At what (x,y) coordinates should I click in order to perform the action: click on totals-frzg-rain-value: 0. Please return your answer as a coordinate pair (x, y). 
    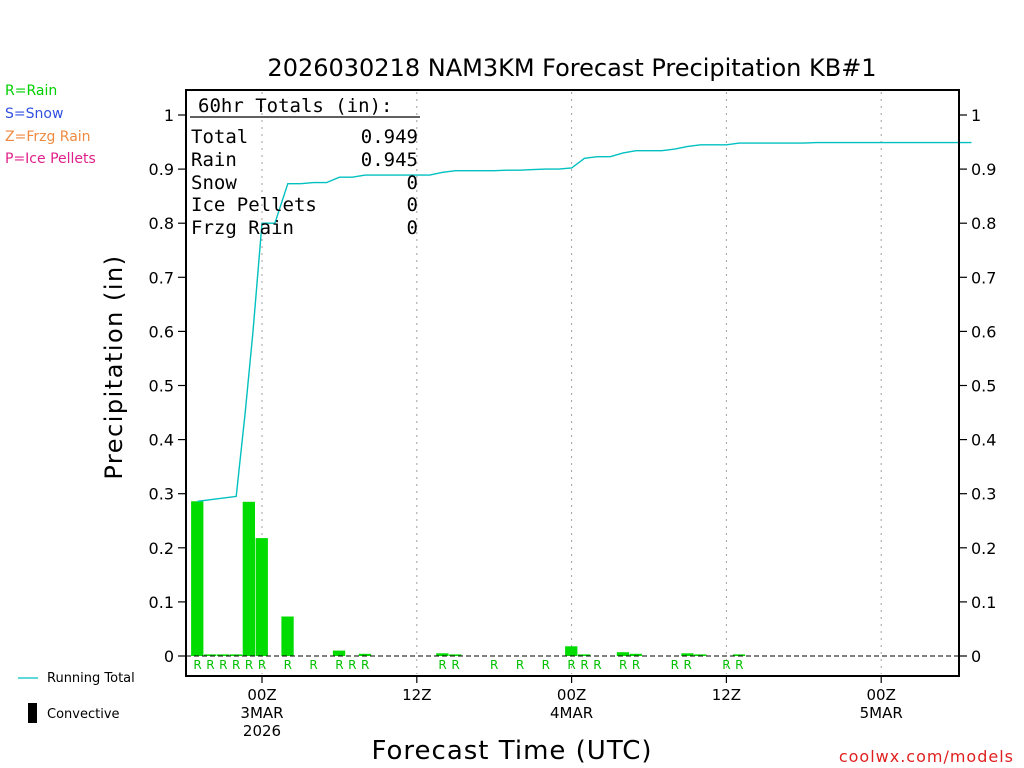
    Looking at the image, I should click on (412, 228).